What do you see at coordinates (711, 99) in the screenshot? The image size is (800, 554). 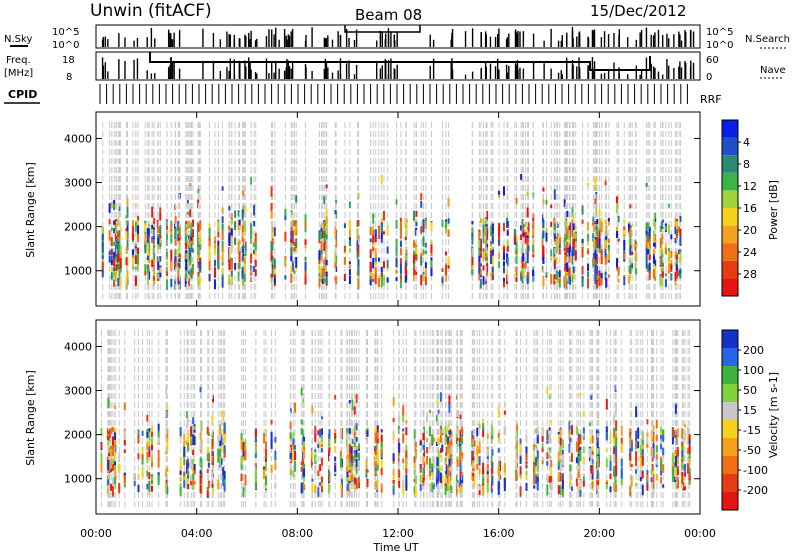 I see `cpid-value: RRF` at bounding box center [711, 99].